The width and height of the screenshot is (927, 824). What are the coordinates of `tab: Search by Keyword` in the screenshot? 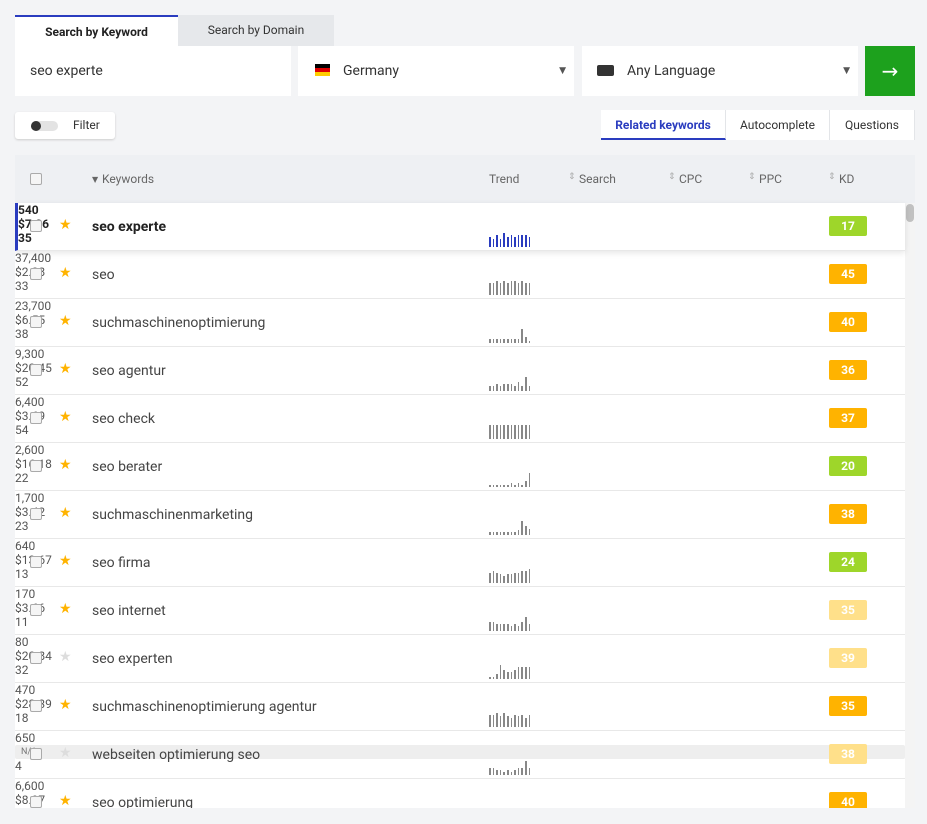 It's located at (96, 30).